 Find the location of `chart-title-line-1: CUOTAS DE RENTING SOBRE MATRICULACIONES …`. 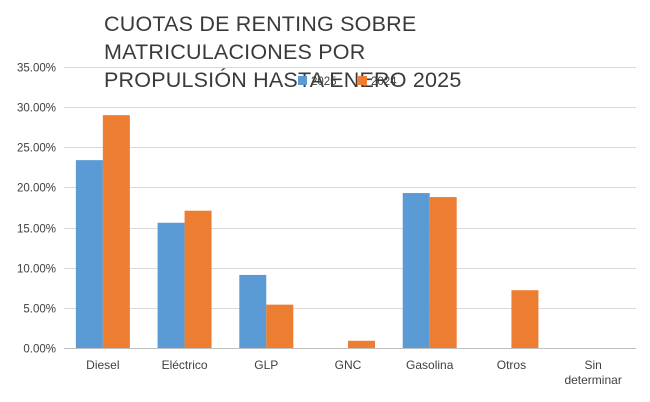

chart-title-line-1: CUOTAS DE RENTING SOBRE MATRICULACIONES … is located at coordinates (260, 38).